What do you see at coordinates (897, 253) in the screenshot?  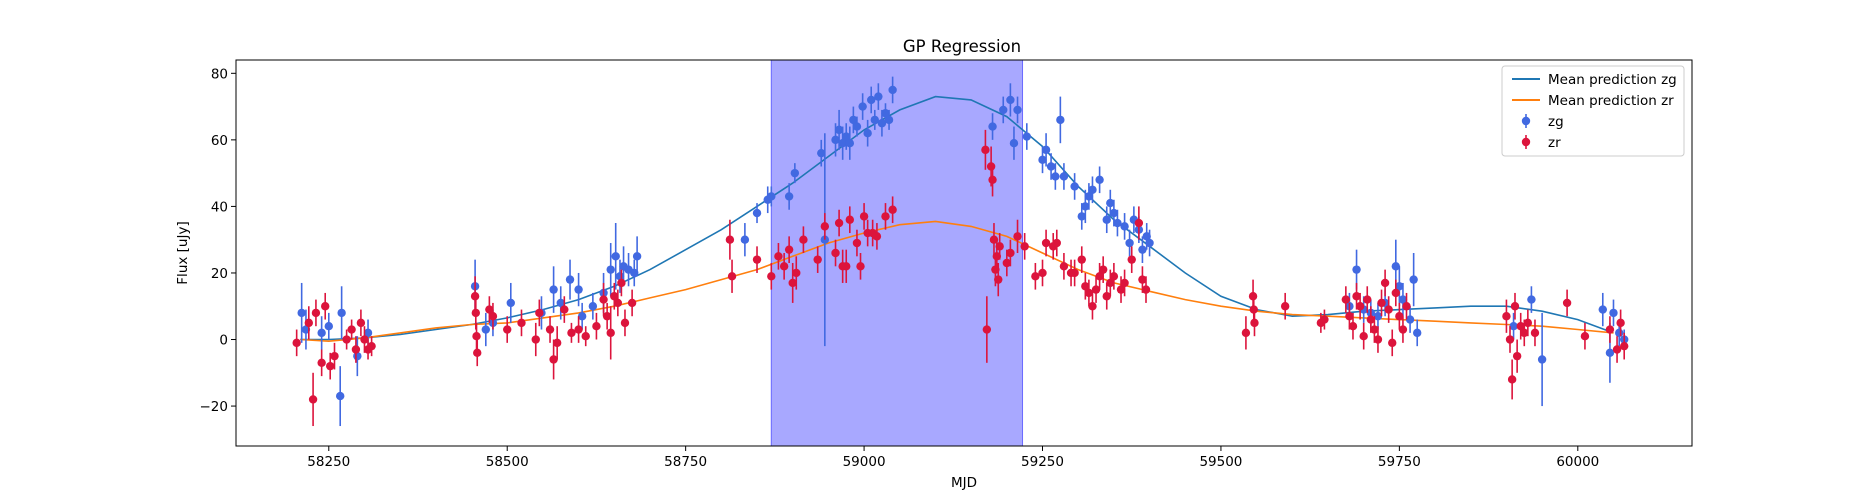 I see `highlight-span` at bounding box center [897, 253].